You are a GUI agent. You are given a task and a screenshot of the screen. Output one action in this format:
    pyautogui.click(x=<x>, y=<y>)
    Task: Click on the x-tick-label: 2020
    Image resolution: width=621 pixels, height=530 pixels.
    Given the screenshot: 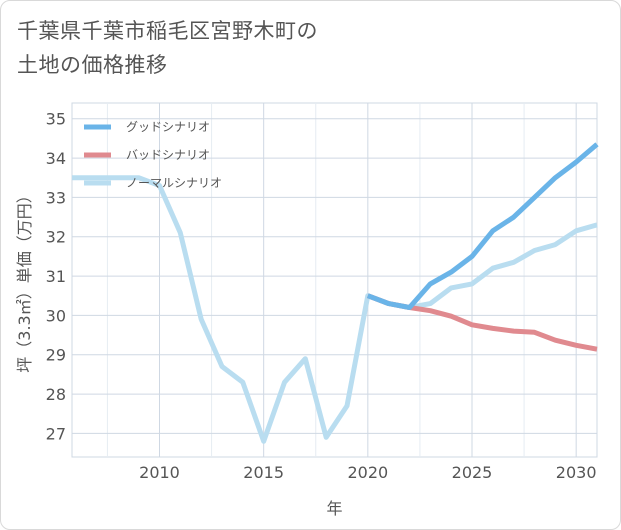 What is the action you would take?
    pyautogui.click(x=367, y=472)
    